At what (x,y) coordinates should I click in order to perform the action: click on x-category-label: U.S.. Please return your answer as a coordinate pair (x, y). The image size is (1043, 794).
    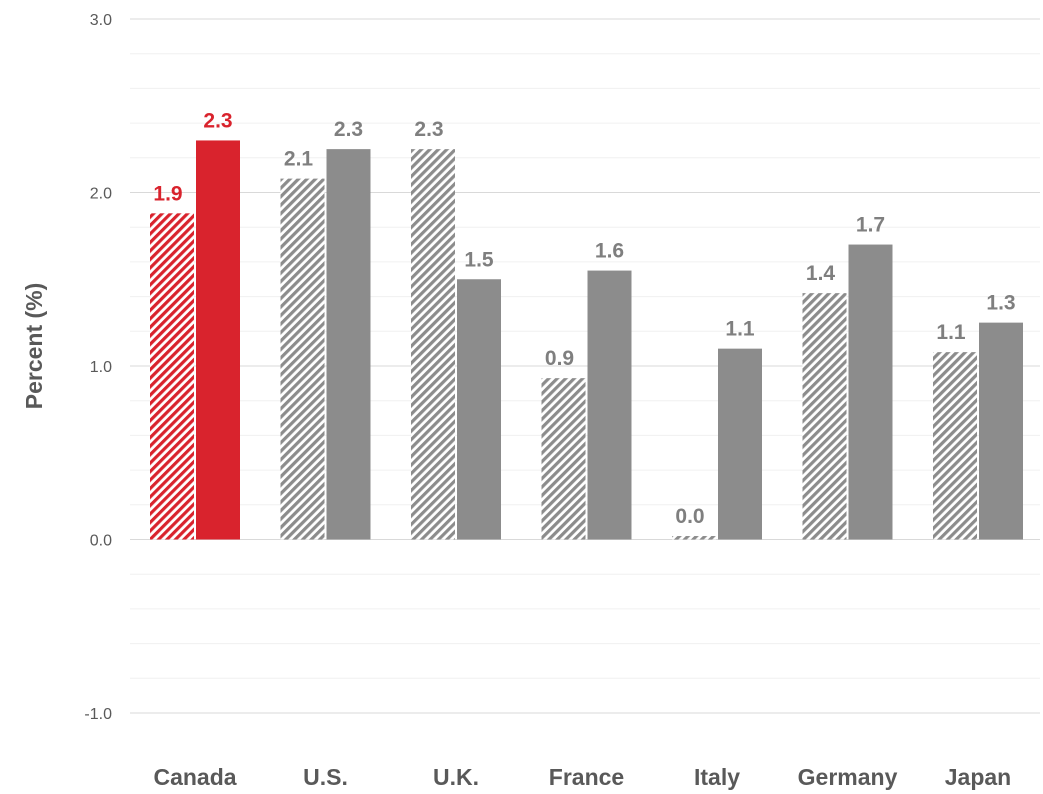
    Looking at the image, I should click on (325, 777).